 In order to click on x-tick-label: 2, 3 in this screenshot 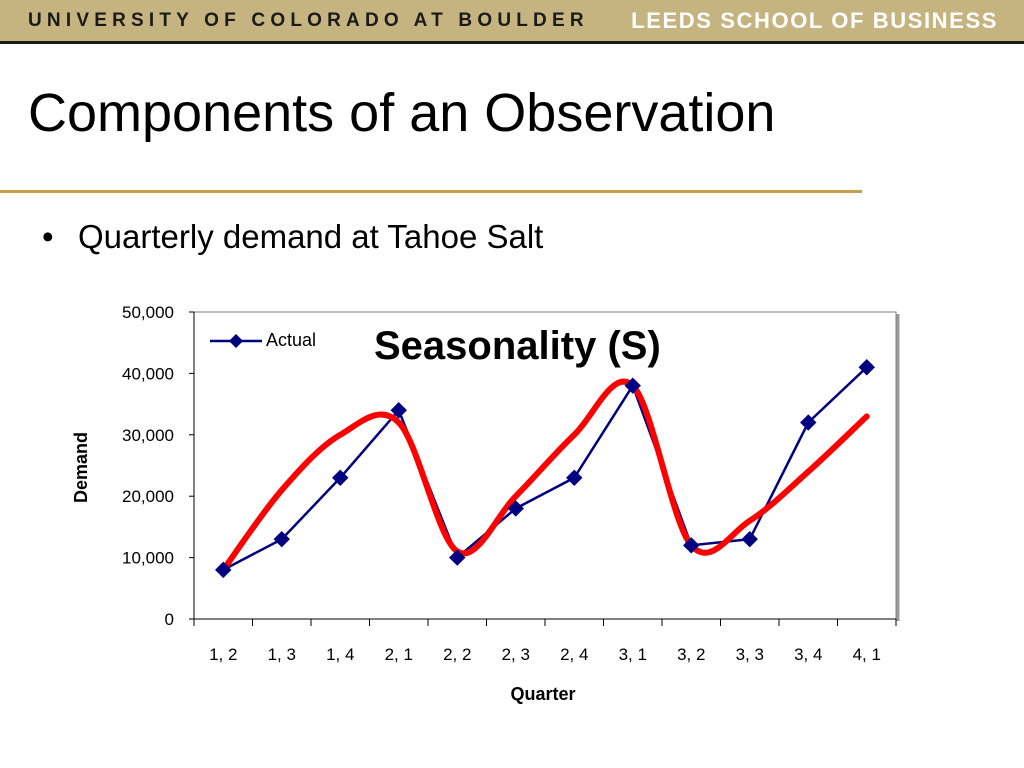, I will do `click(516, 654)`.